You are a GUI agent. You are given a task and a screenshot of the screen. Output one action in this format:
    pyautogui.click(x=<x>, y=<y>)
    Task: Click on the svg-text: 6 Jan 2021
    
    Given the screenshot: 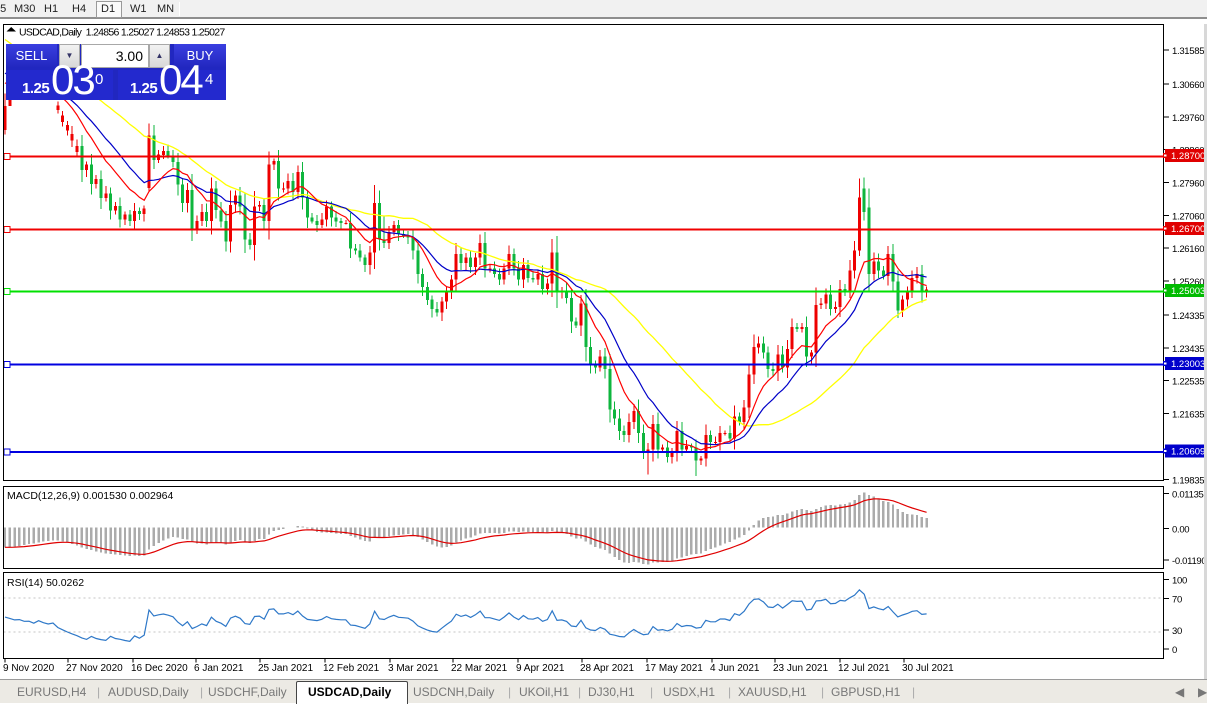 What is the action you would take?
    pyautogui.click(x=219, y=668)
    